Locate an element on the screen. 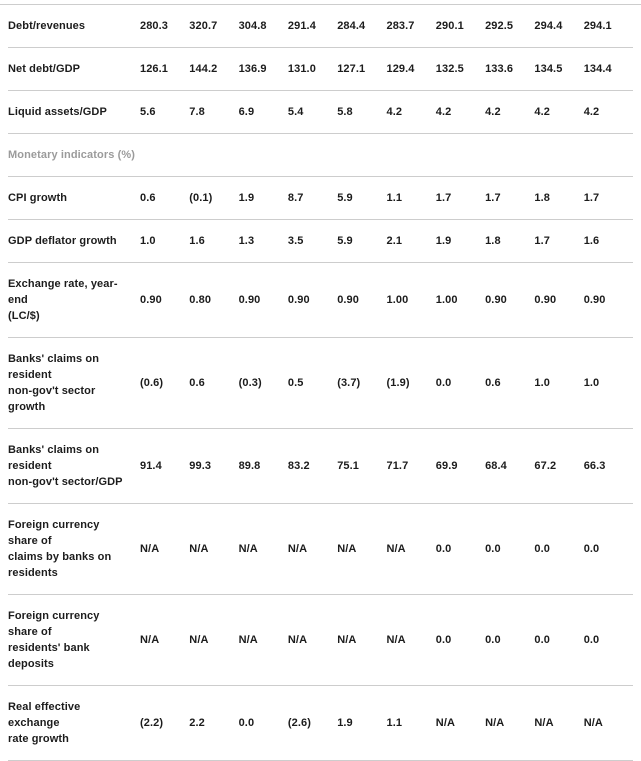  value-cell: 91.4 is located at coordinates (151, 466).